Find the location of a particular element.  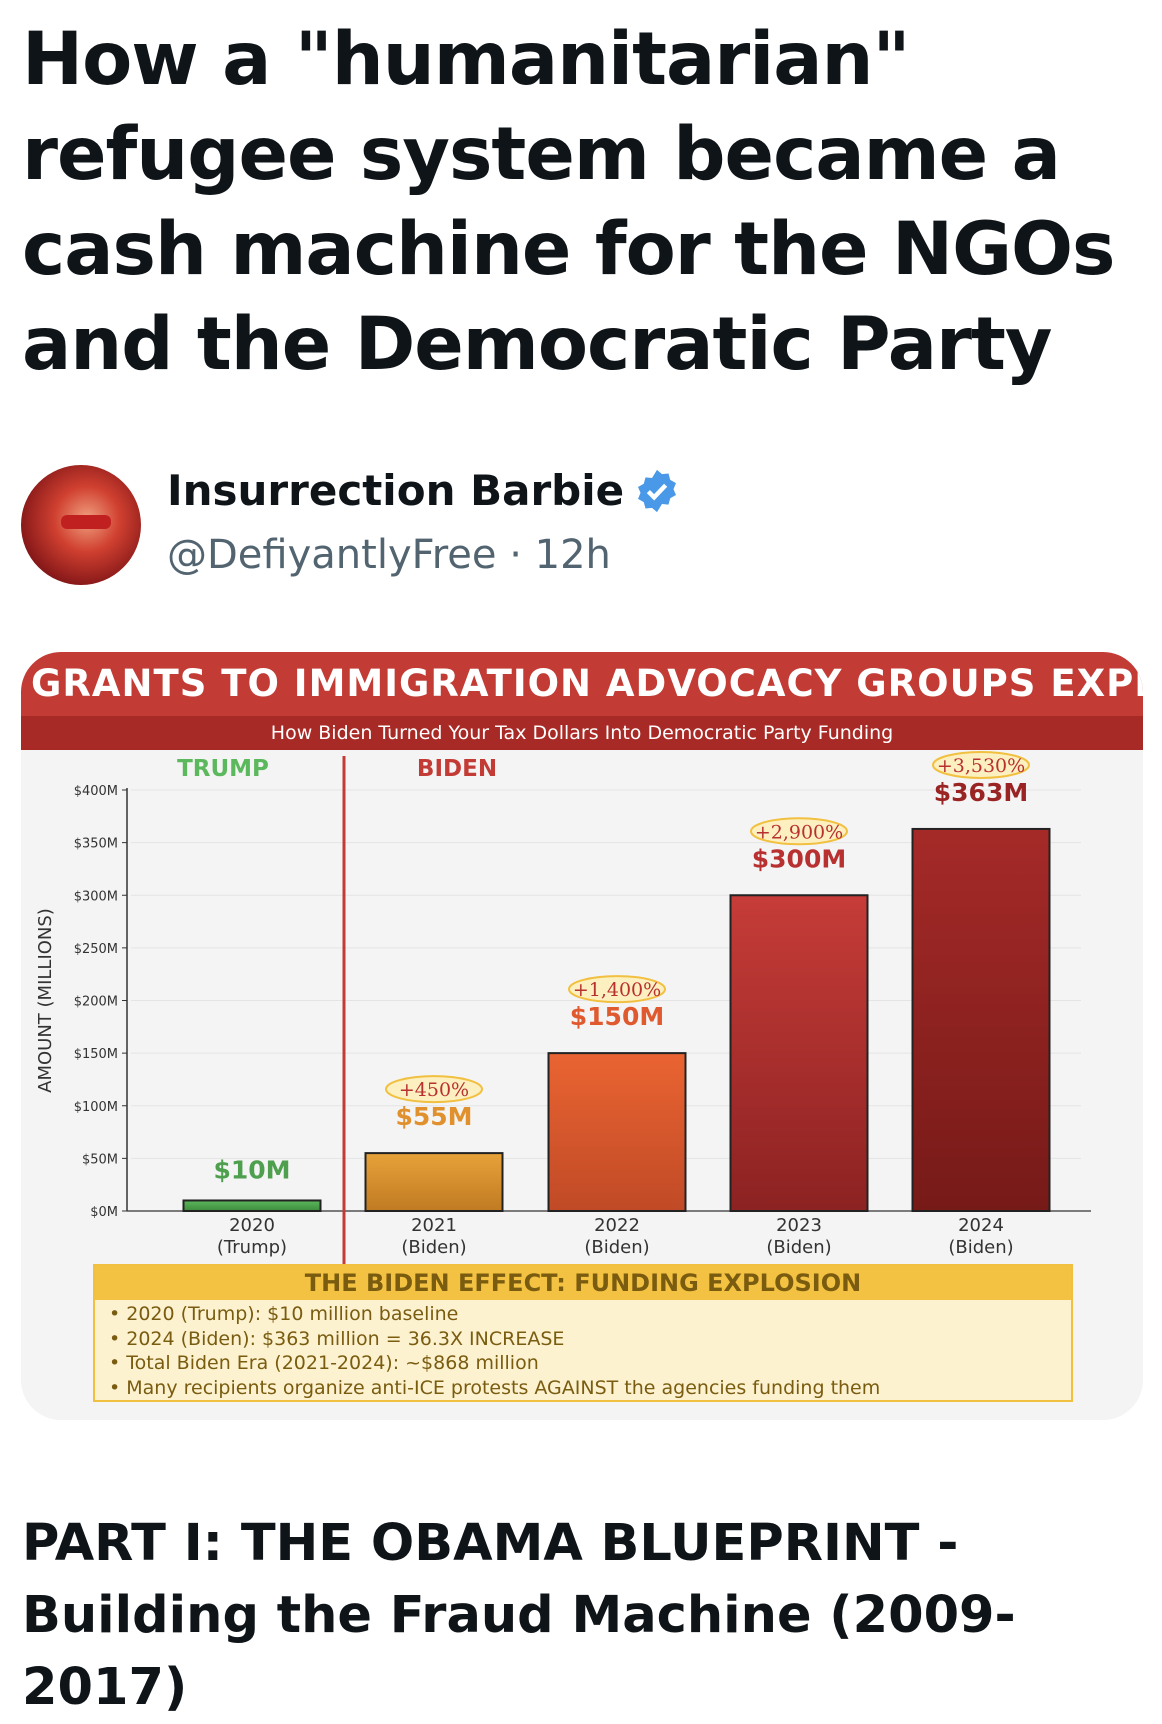

x-tick-label: 2020 is located at coordinates (252, 1225).